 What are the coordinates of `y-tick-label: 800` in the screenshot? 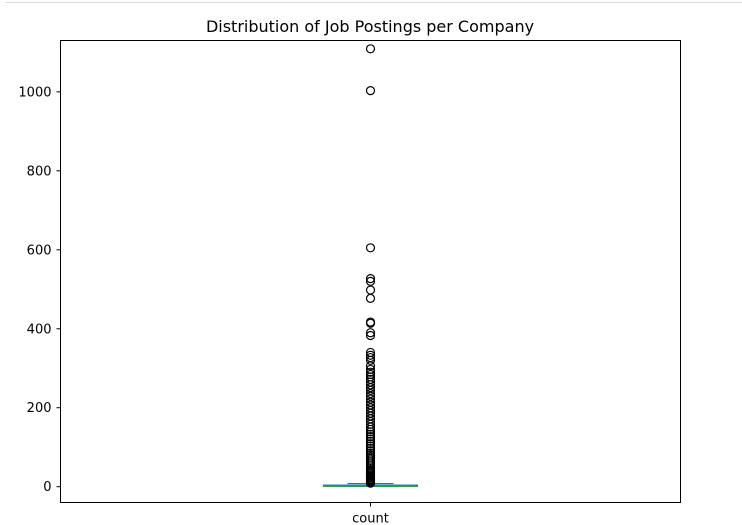 It's located at (39, 171).